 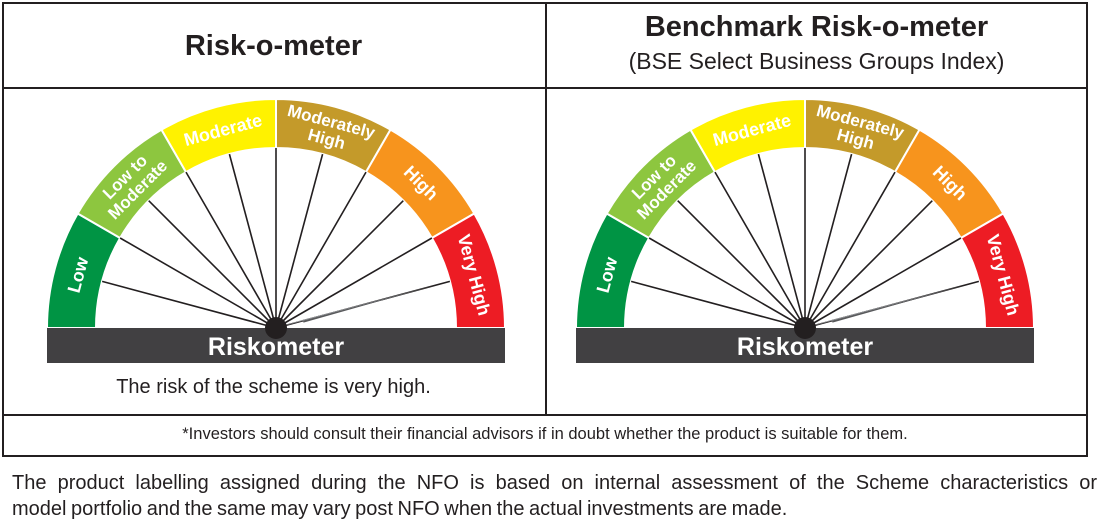 I want to click on column-divider, so click(x=546, y=209).